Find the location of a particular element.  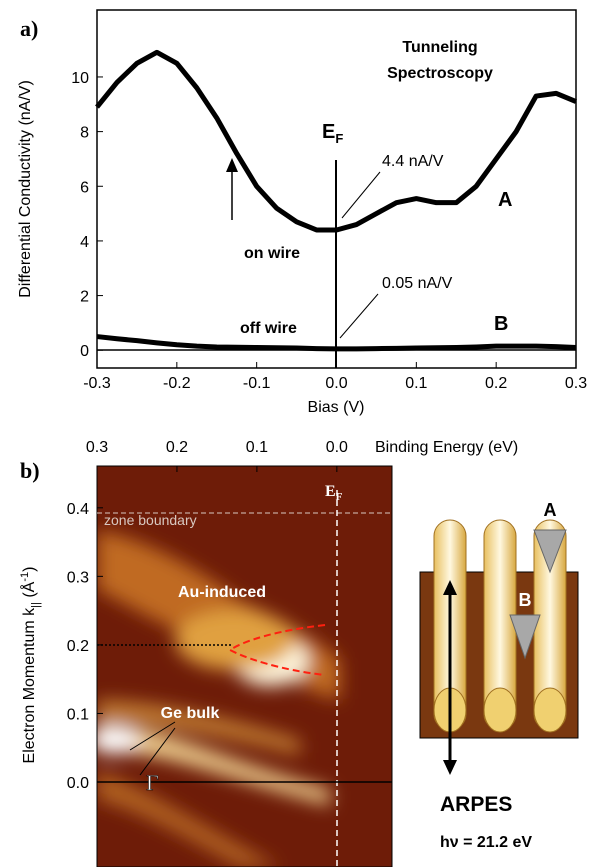

y-tick-label: 10 is located at coordinates (80, 78).